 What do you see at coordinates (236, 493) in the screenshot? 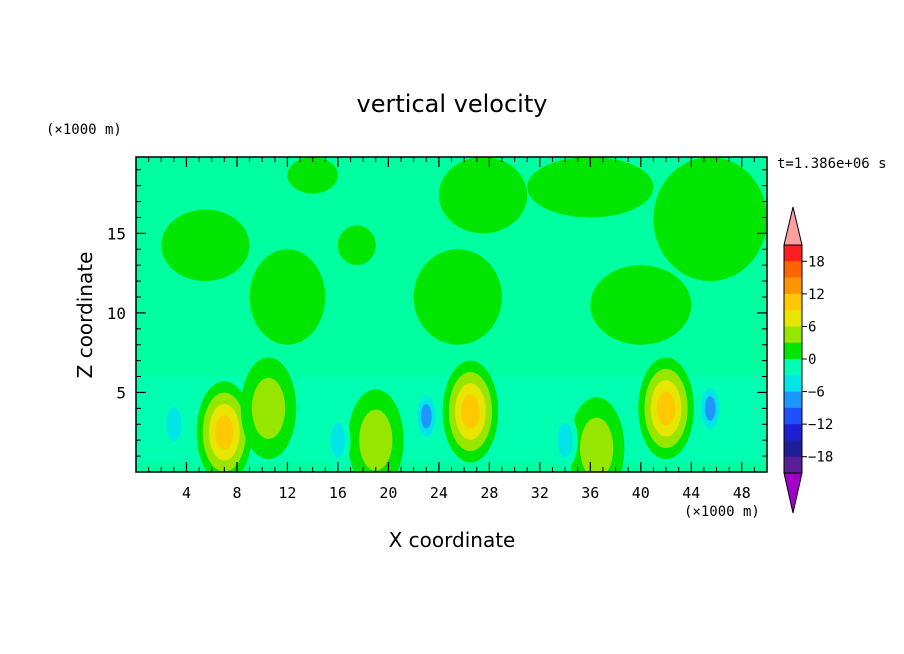
I see `x-tick-label-8: 8` at bounding box center [236, 493].